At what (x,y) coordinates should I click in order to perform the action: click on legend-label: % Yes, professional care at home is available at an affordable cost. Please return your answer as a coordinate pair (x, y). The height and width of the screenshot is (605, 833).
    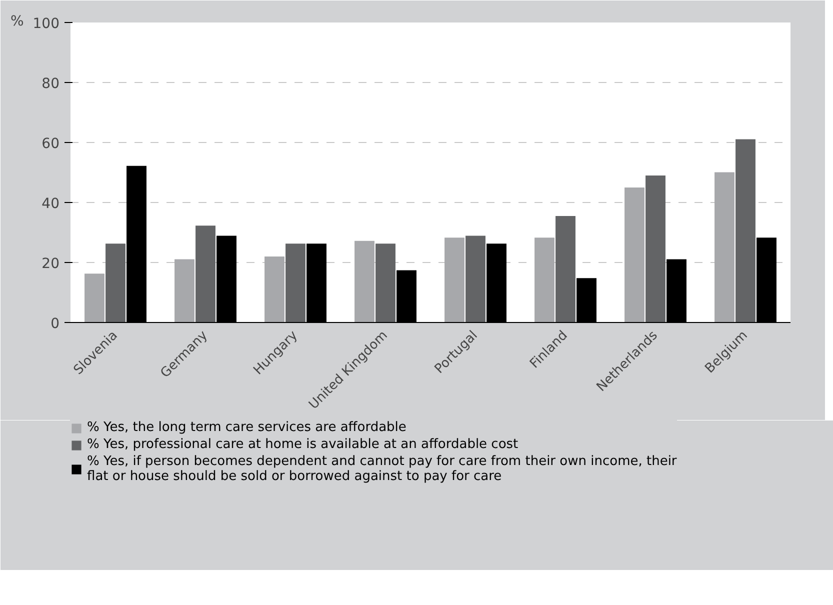
    Looking at the image, I should click on (302, 444).